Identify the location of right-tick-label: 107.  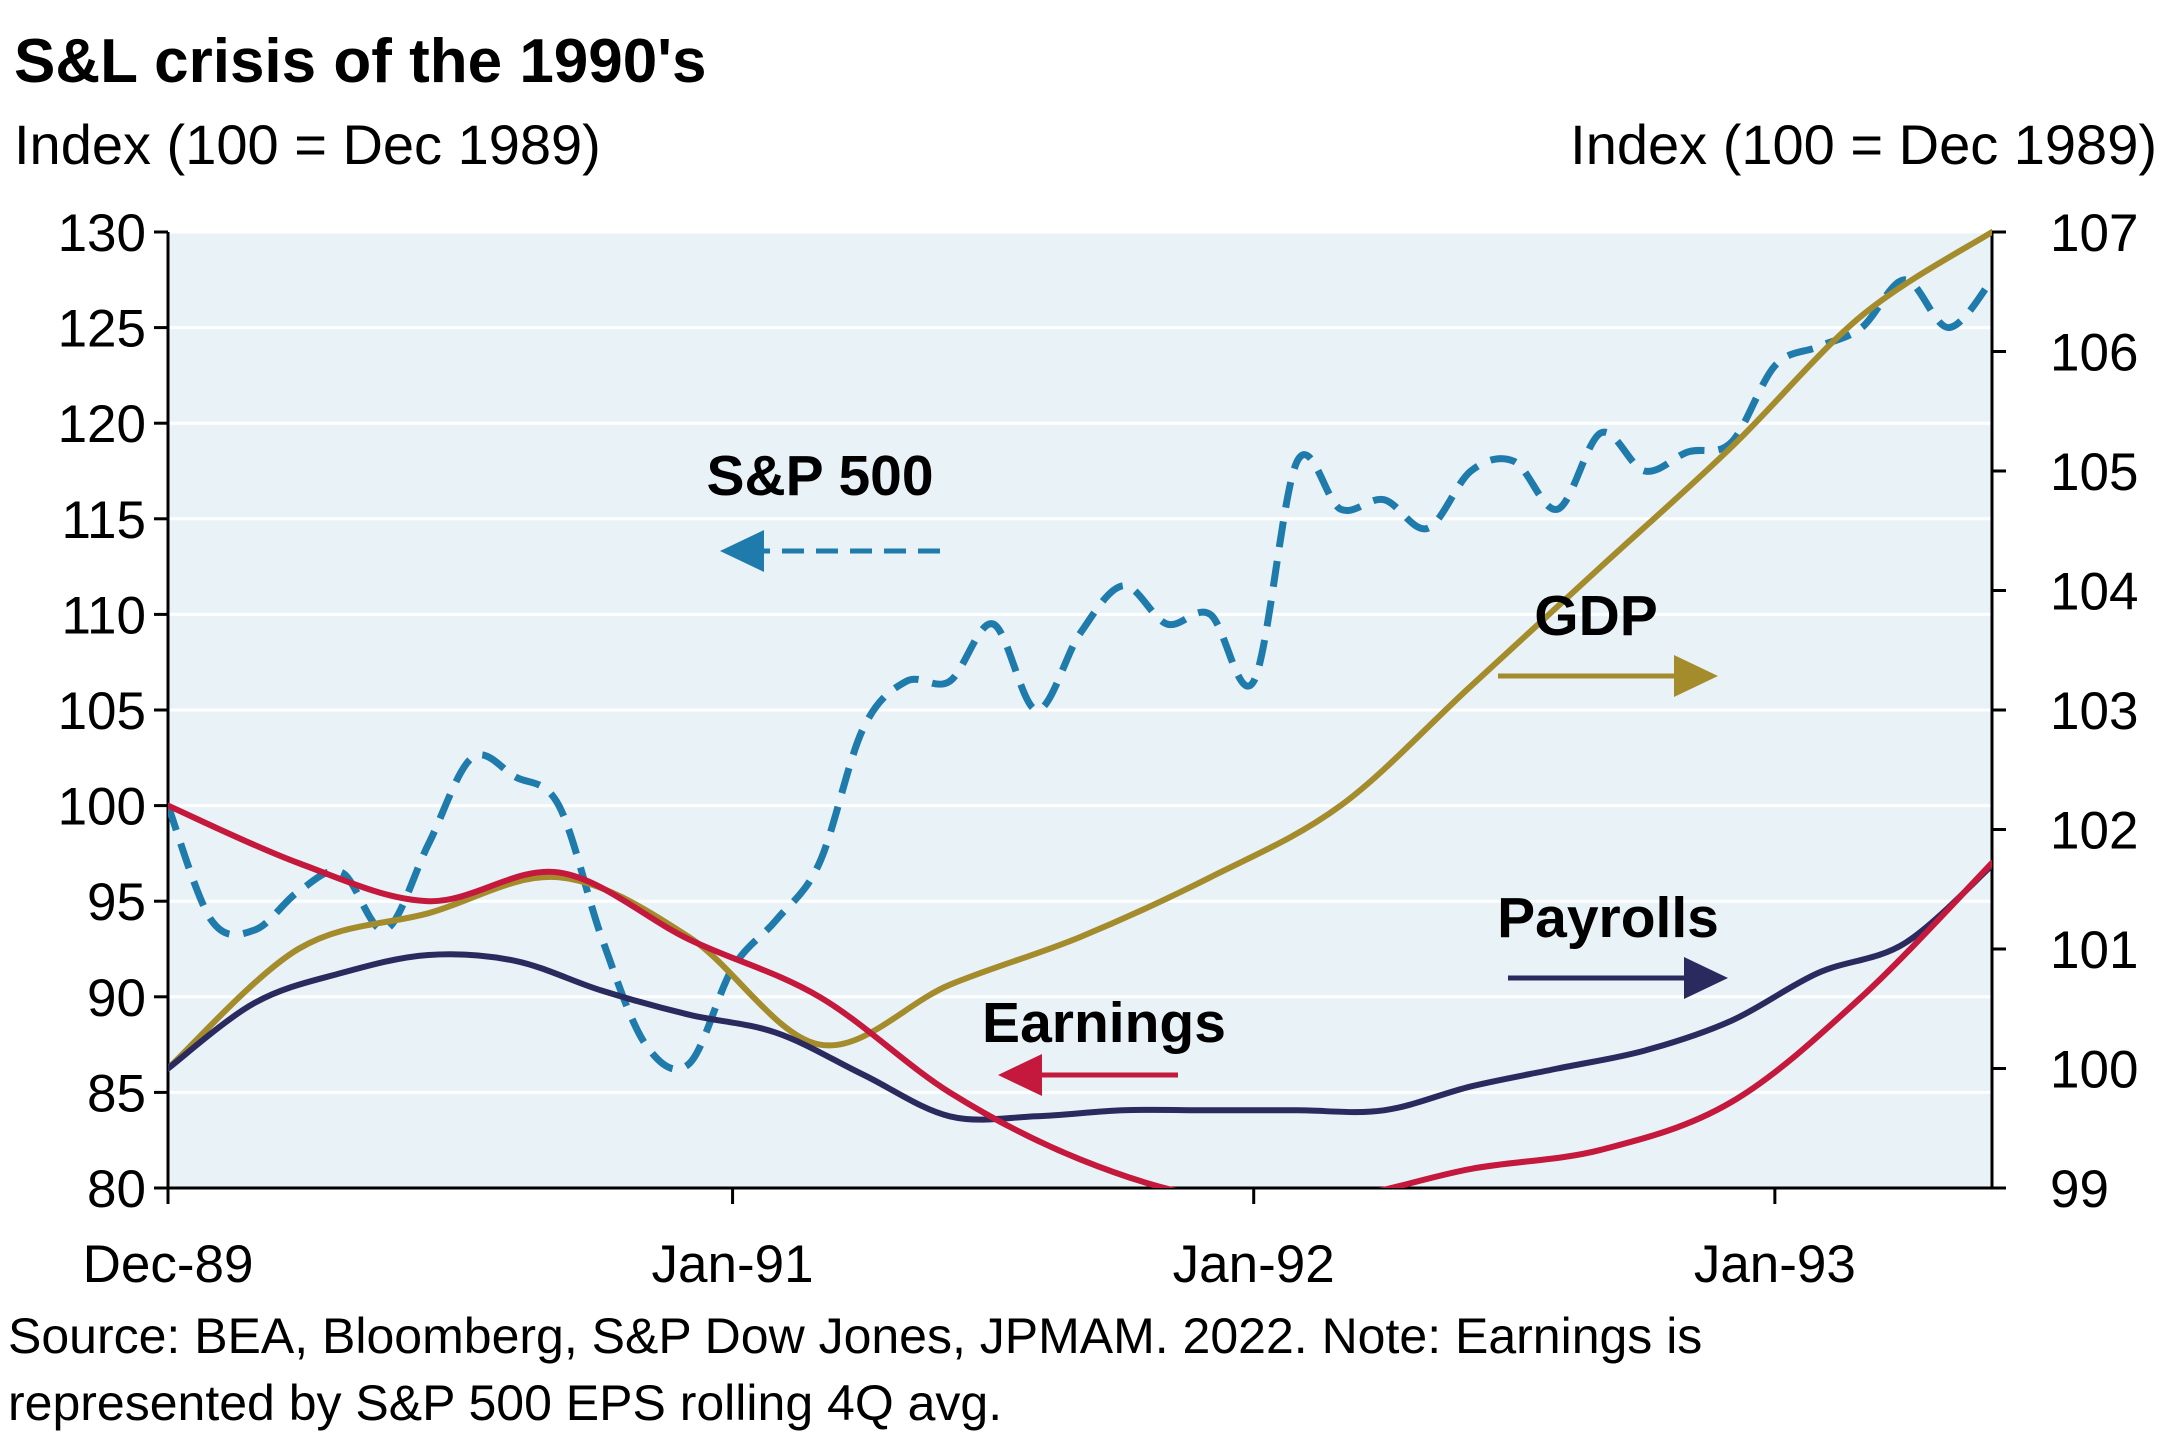
(2094, 233).